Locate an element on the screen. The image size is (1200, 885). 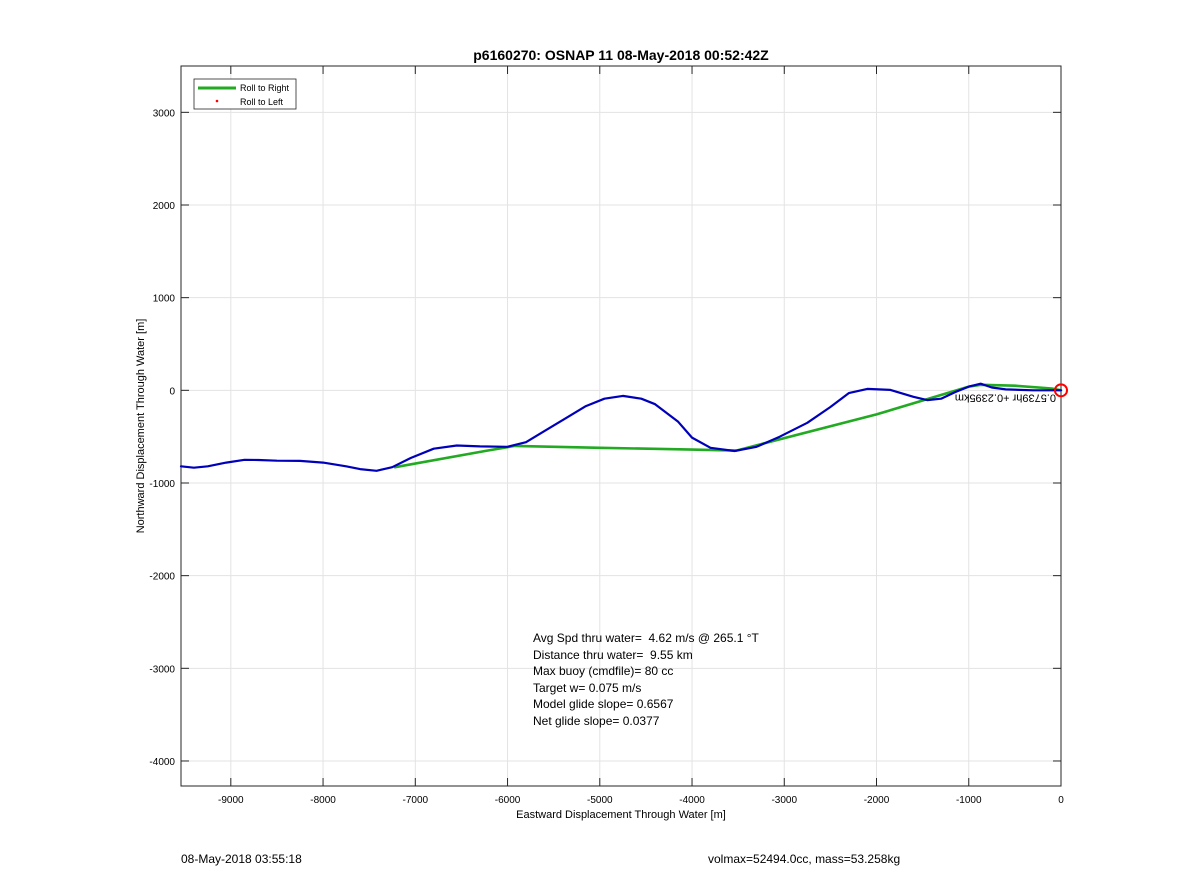
y-tick-label: -3000 is located at coordinates (162, 669).